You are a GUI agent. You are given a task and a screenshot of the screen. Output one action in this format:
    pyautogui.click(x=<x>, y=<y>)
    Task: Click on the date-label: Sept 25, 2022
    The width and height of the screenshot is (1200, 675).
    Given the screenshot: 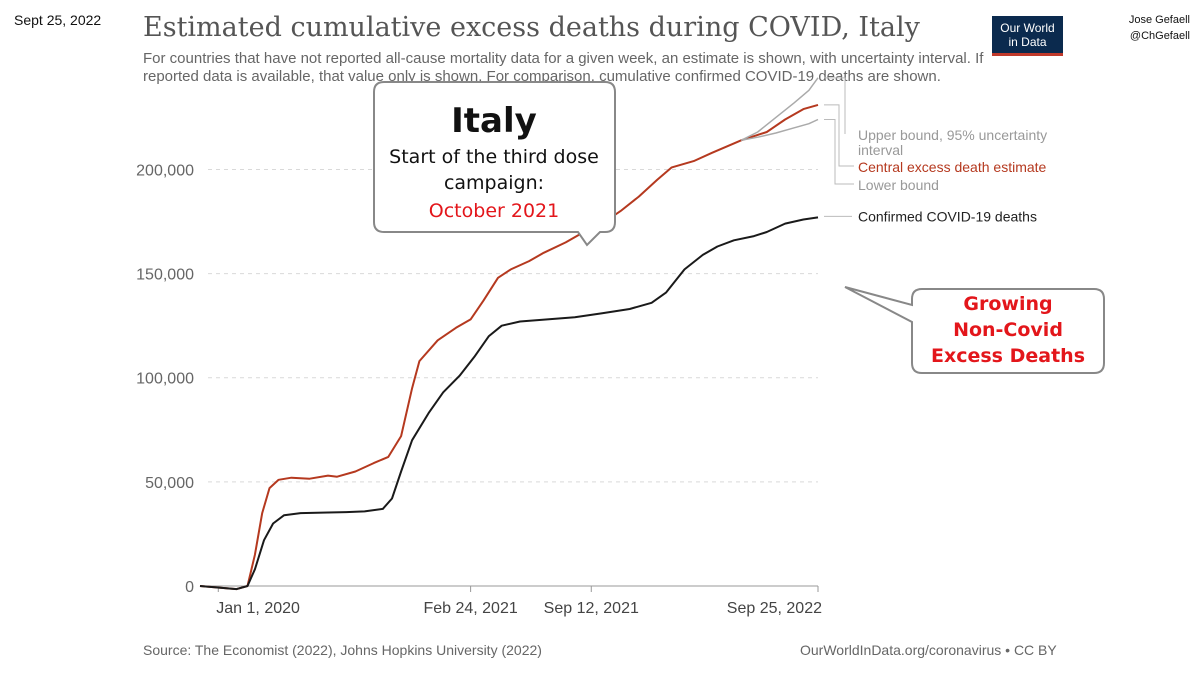 What is the action you would take?
    pyautogui.click(x=58, y=20)
    